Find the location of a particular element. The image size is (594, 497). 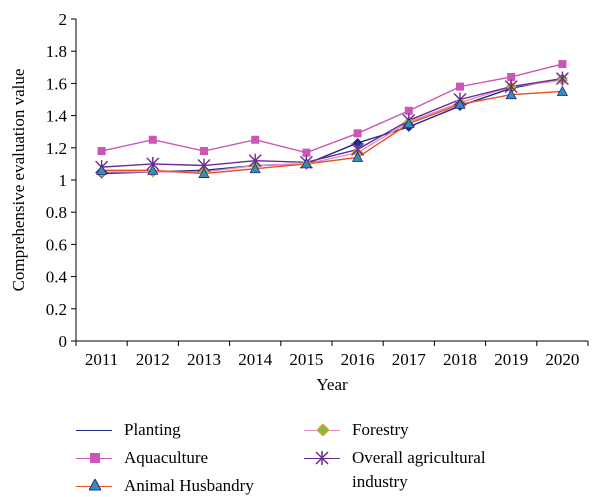

x-tick-label: 2015 is located at coordinates (306, 359).